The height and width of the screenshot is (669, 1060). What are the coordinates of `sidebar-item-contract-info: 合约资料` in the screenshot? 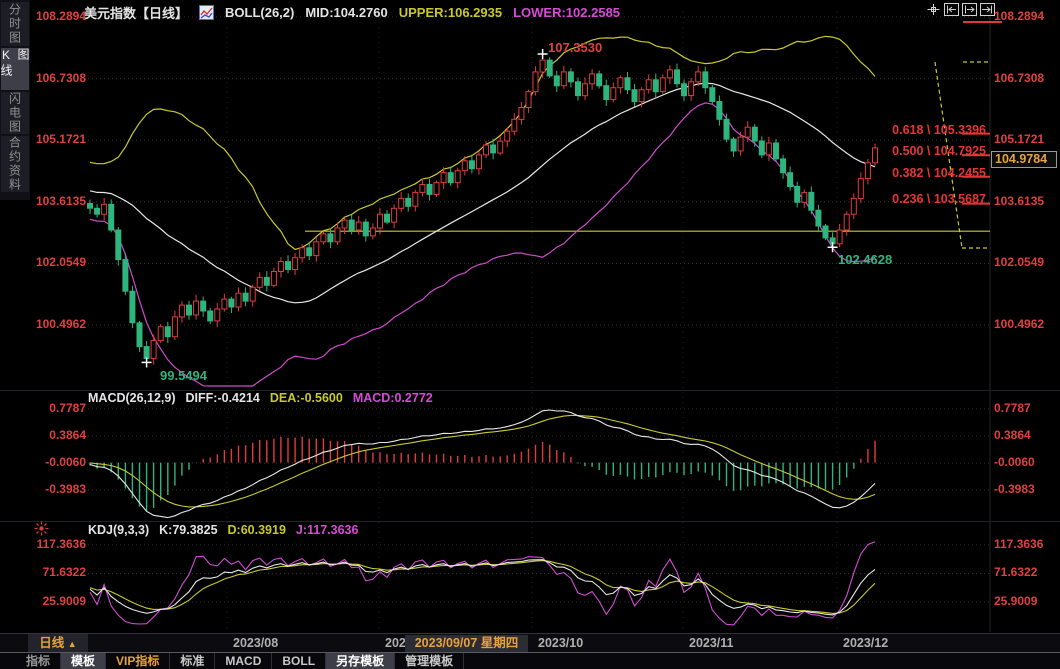 It's located at (15, 164).